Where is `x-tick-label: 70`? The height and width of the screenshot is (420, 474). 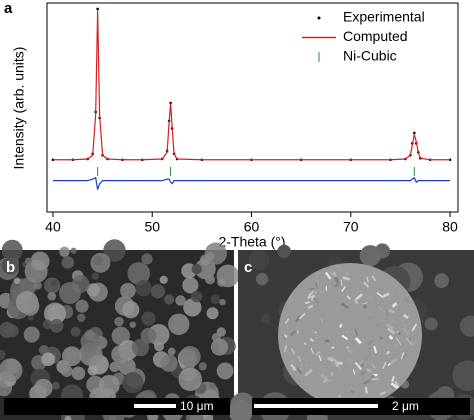 x-tick-label: 70 is located at coordinates (351, 227).